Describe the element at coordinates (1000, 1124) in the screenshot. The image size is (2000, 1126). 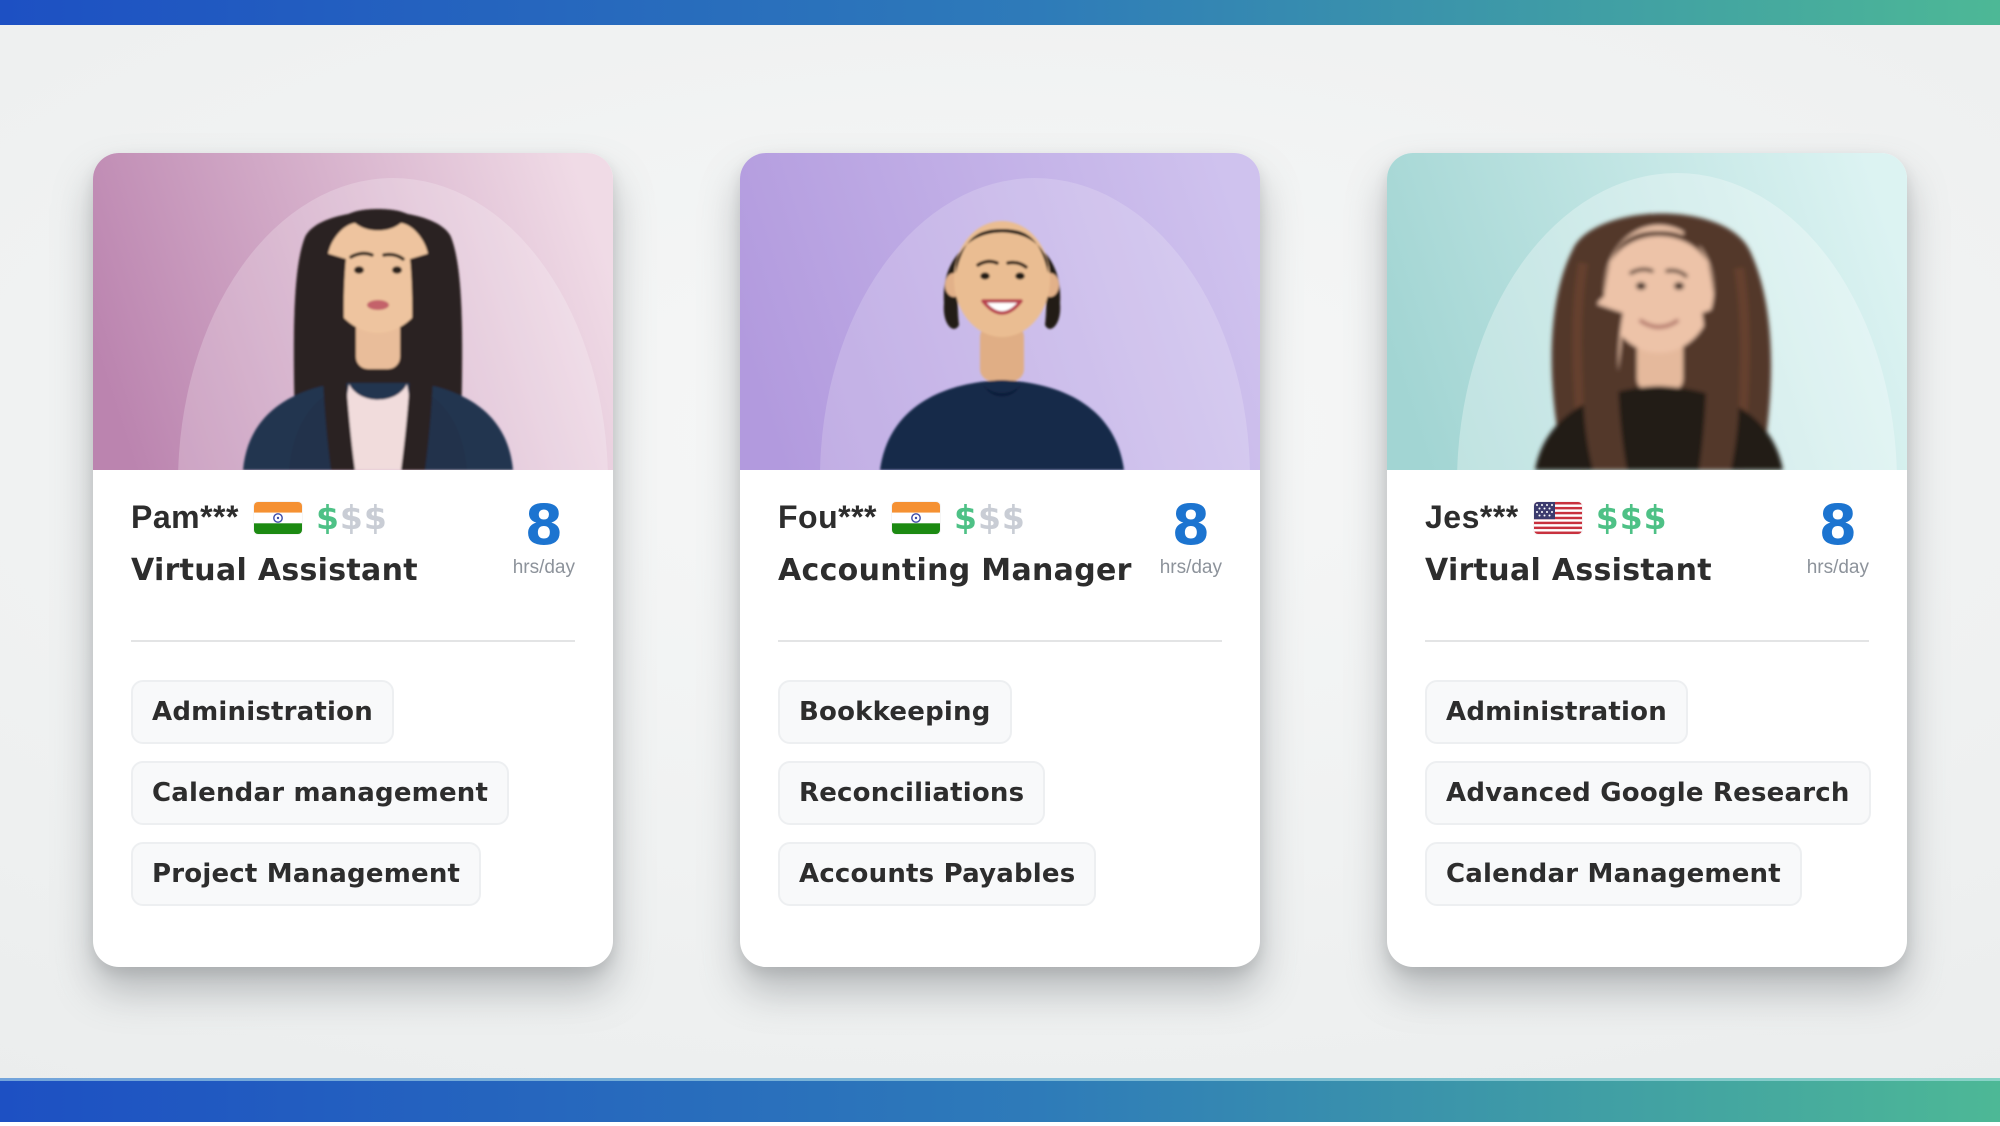
I see `bottom-white-strip` at that location.